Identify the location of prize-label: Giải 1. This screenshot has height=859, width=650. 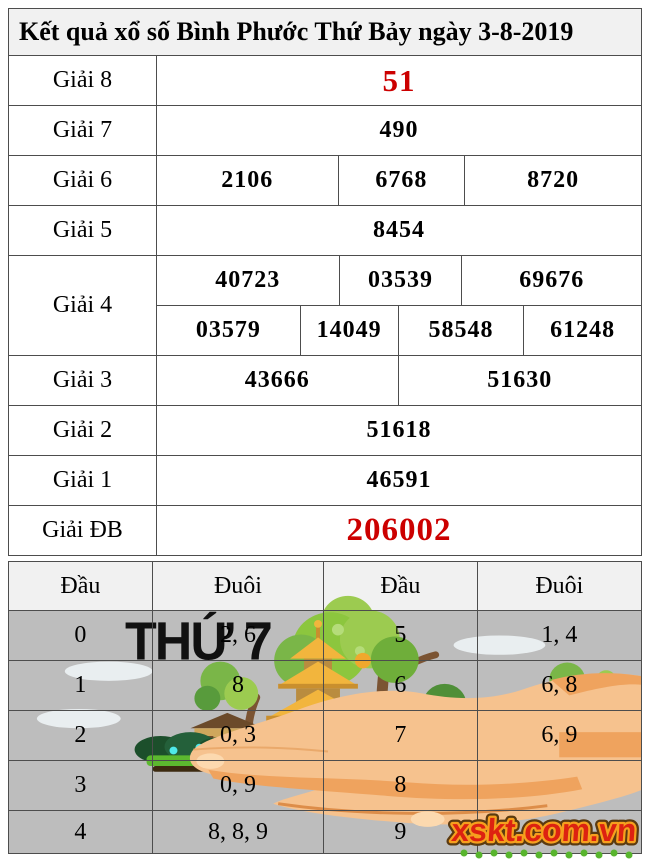
(83, 480).